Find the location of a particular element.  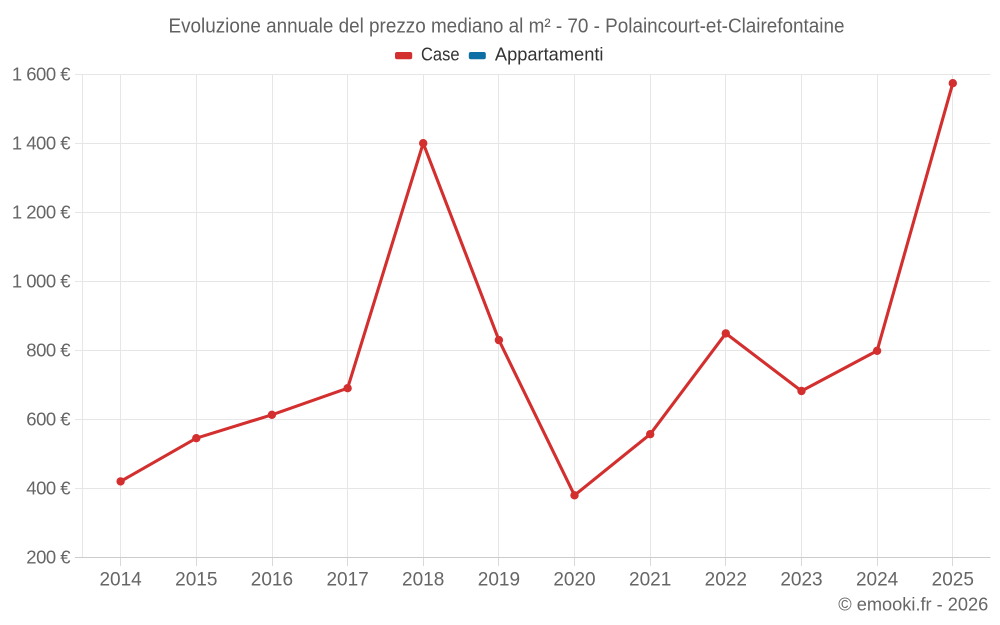

svg-text: Appartamenti is located at coordinates (549, 55).